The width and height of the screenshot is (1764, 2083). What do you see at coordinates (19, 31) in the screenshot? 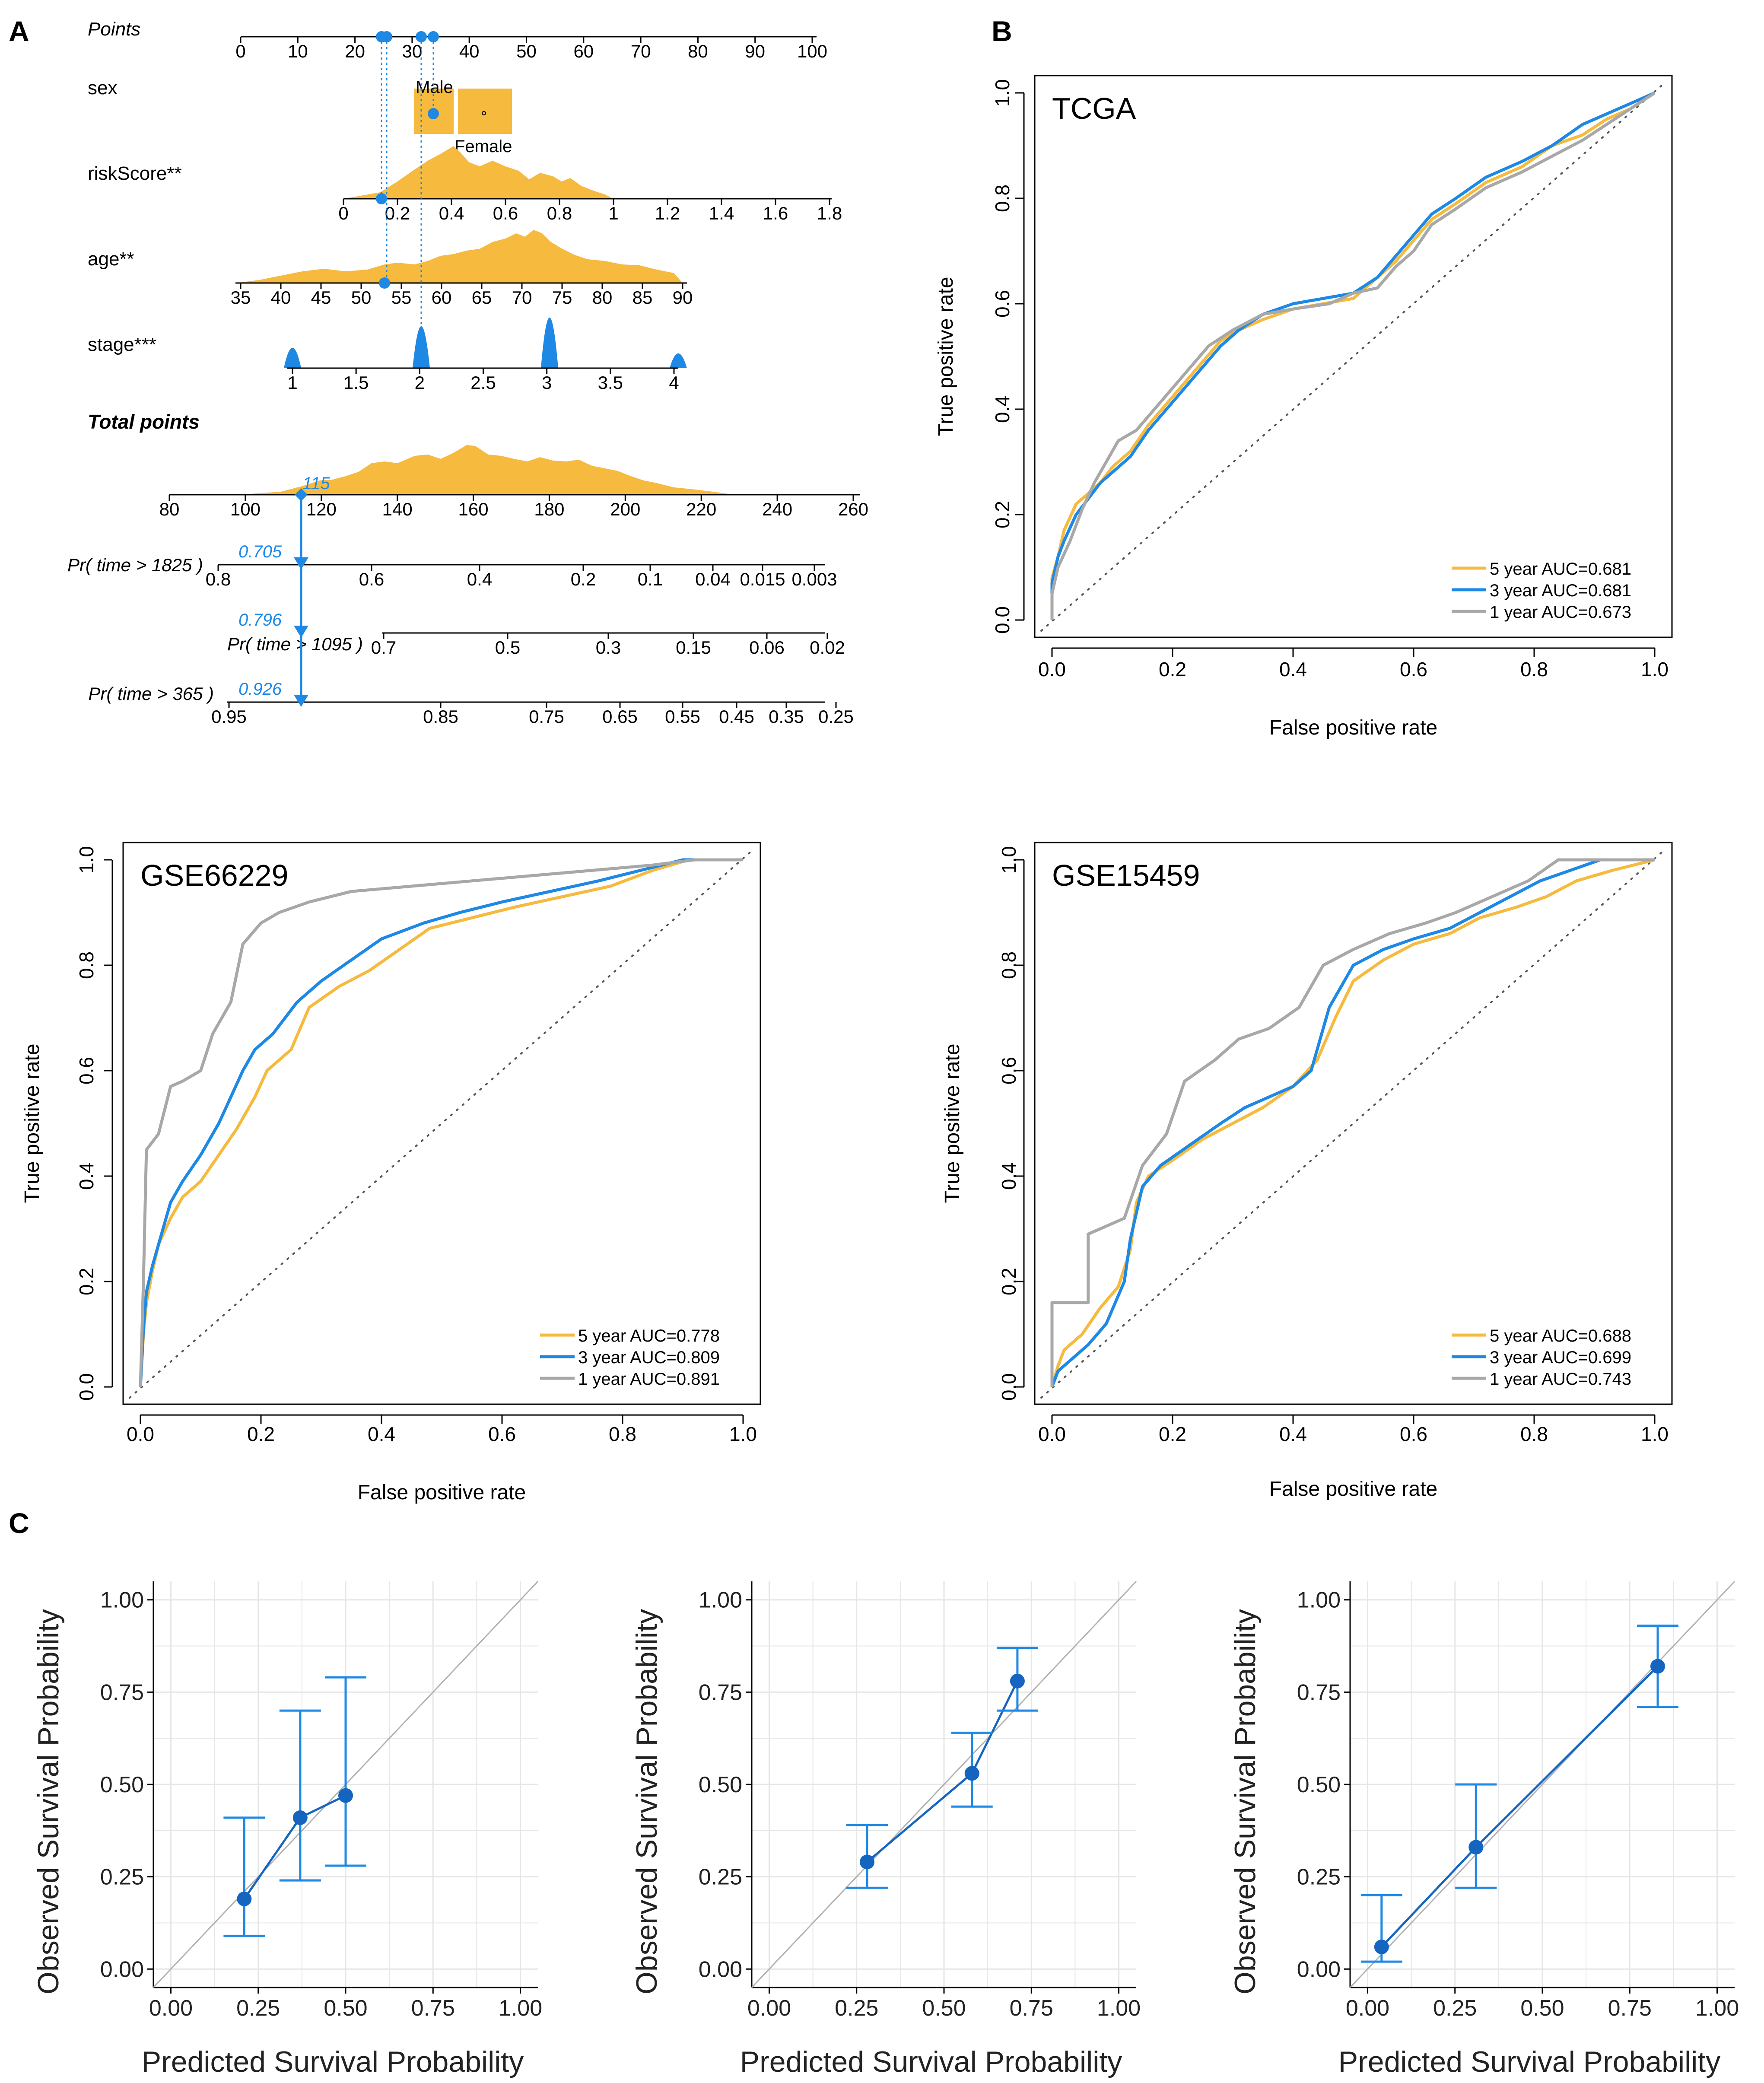
I see `panel-label-a: A` at bounding box center [19, 31].